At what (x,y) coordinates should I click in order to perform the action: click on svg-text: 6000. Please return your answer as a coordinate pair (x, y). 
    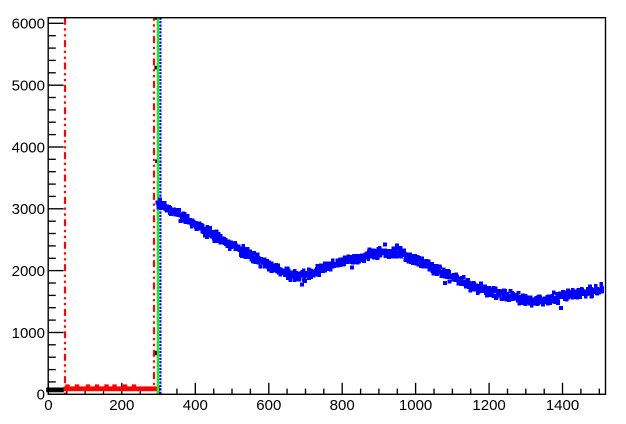
    Looking at the image, I should click on (28, 24).